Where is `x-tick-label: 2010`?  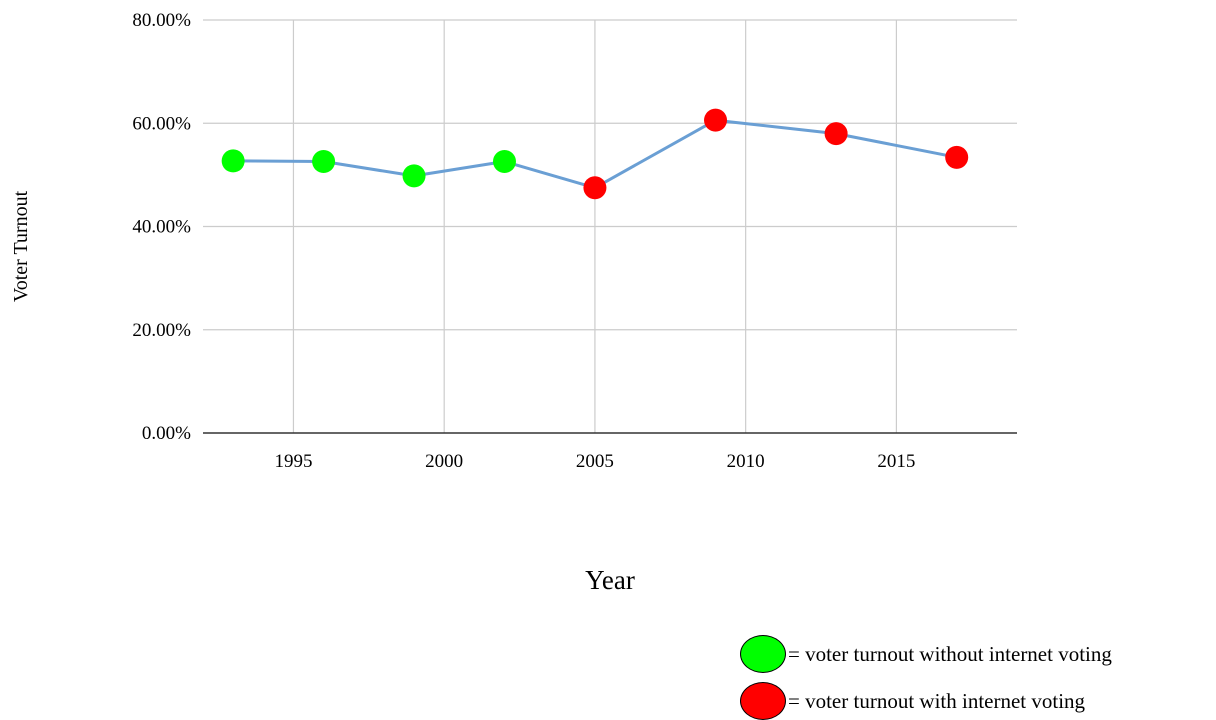 x-tick-label: 2010 is located at coordinates (746, 461).